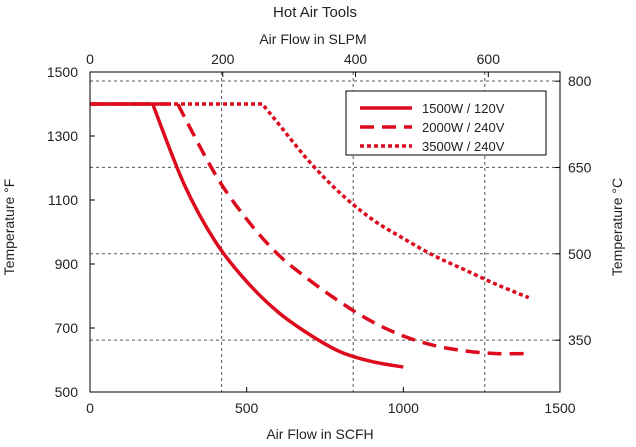 The width and height of the screenshot is (636, 447). What do you see at coordinates (62, 136) in the screenshot?
I see `y-left-tick-label: 1300` at bounding box center [62, 136].